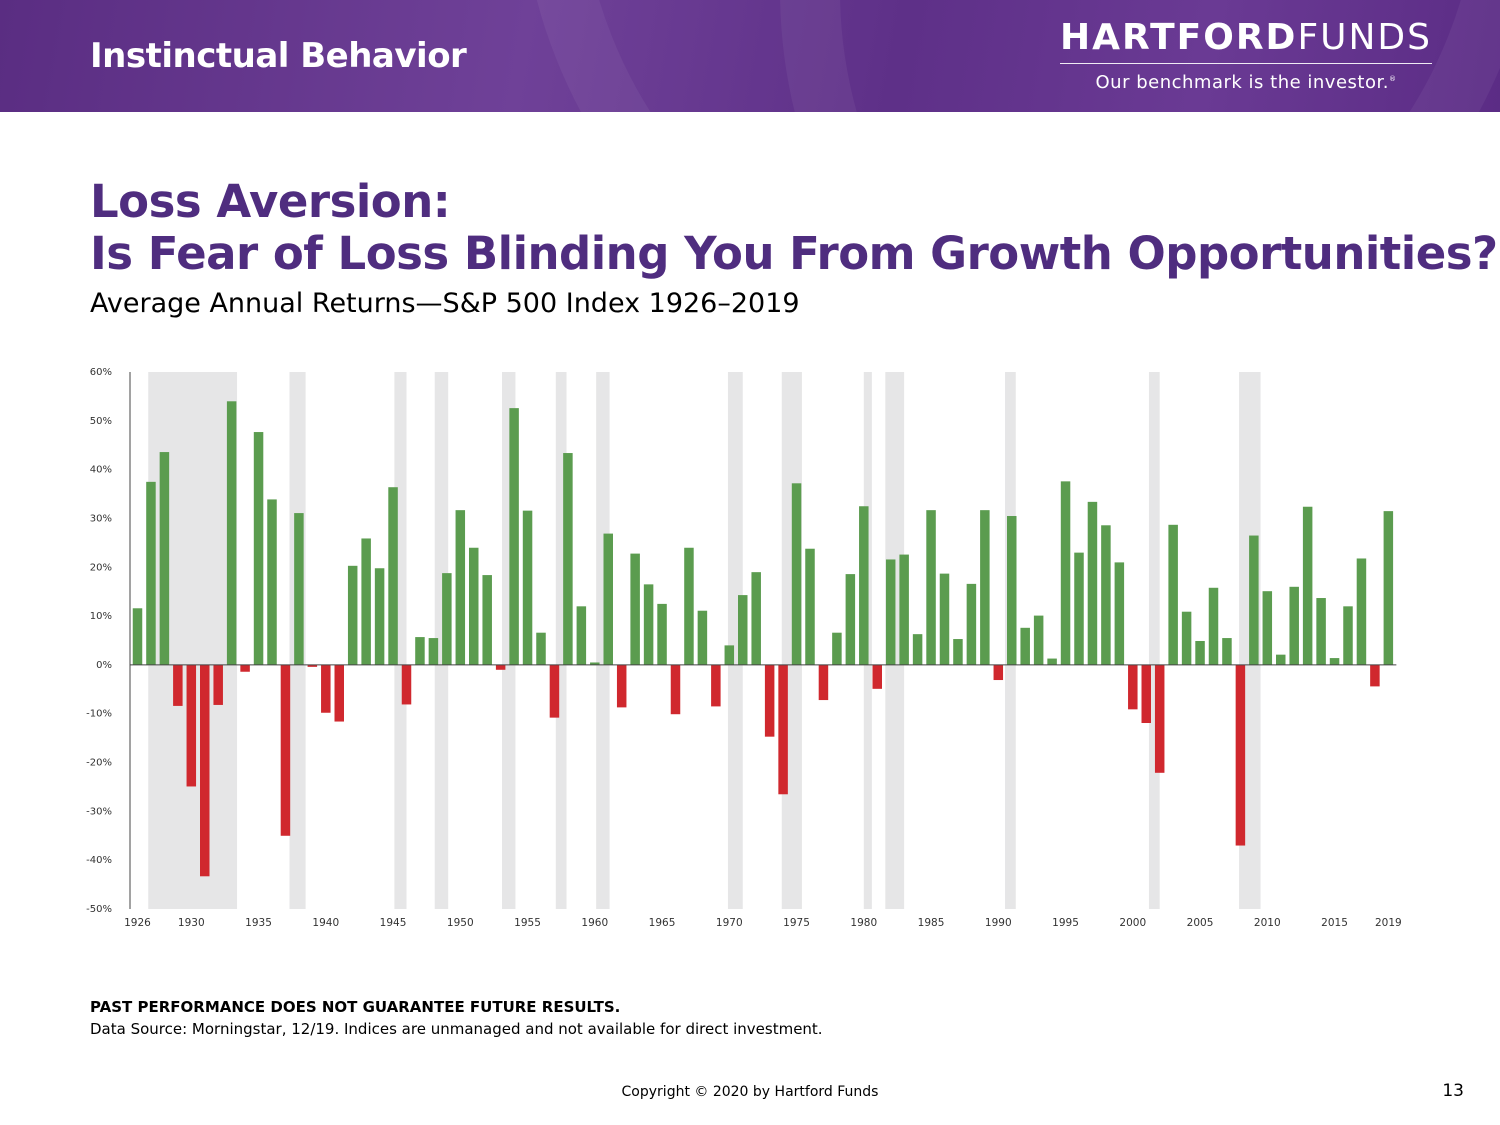  I want to click on bar-1956, so click(541, 648).